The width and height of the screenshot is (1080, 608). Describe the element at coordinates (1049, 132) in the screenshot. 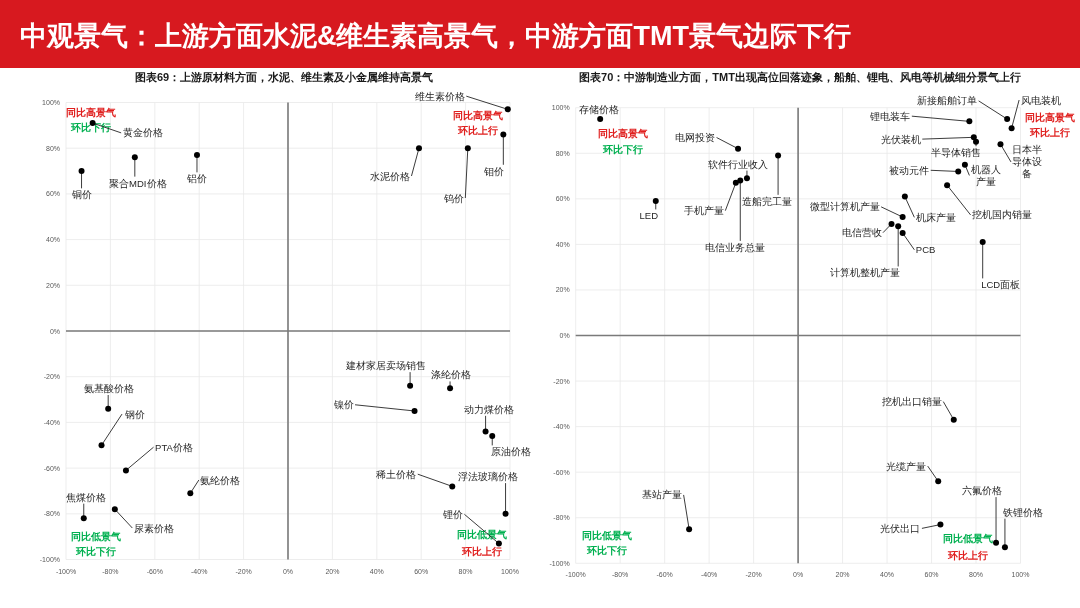

I see `text: 环比上行` at that location.